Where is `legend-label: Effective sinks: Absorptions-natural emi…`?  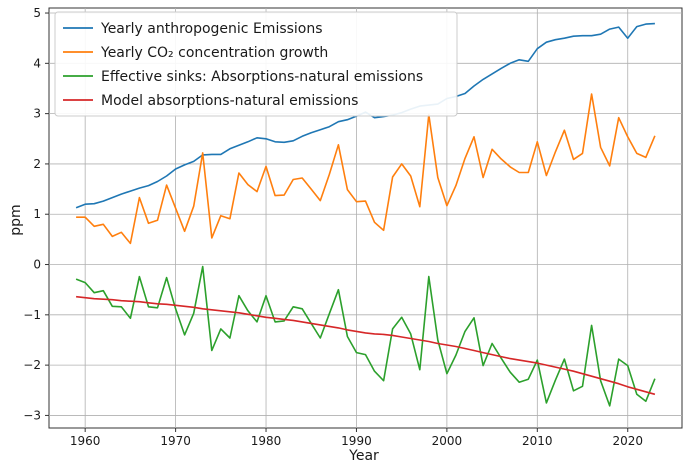 legend-label: Effective sinks: Absorptions-natural emi… is located at coordinates (262, 77).